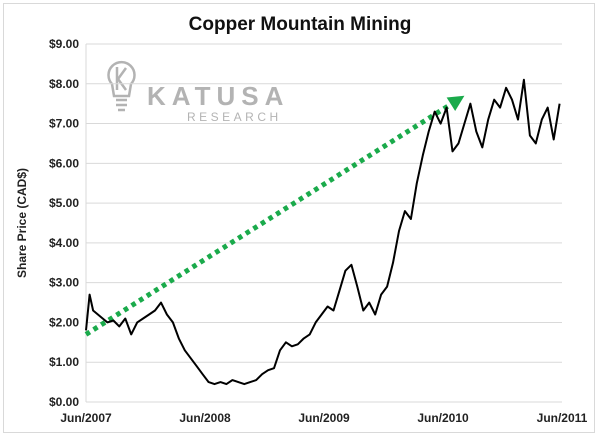 The width and height of the screenshot is (600, 438). Describe the element at coordinates (64, 322) in the screenshot. I see `y-tick-label: $2.00` at that location.